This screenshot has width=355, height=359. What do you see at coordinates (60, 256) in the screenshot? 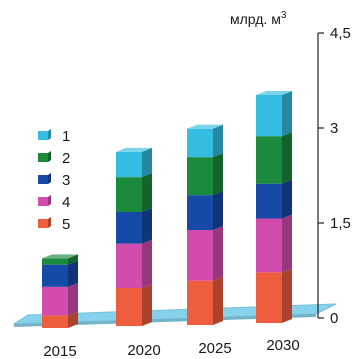
I see `bar-top-2015` at bounding box center [60, 256].